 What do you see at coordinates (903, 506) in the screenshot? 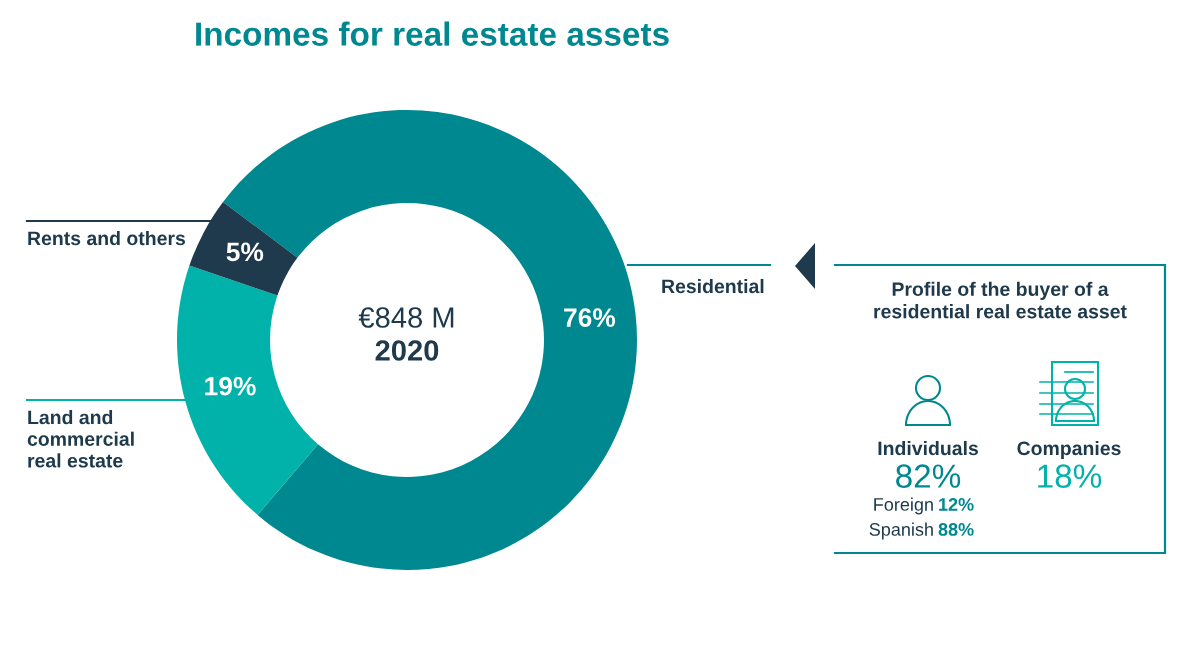
I see `text: Foreign` at bounding box center [903, 506].